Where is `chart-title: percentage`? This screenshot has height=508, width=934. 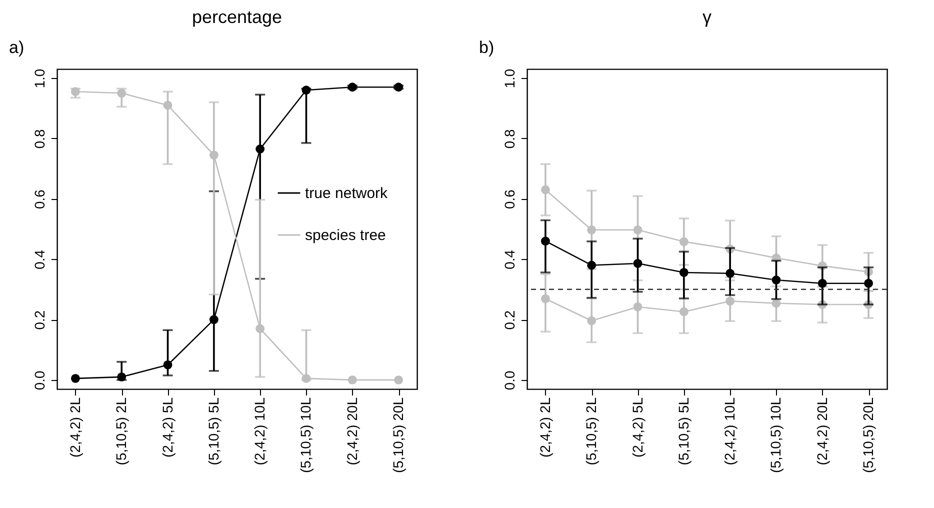 chart-title: percentage is located at coordinates (237, 17).